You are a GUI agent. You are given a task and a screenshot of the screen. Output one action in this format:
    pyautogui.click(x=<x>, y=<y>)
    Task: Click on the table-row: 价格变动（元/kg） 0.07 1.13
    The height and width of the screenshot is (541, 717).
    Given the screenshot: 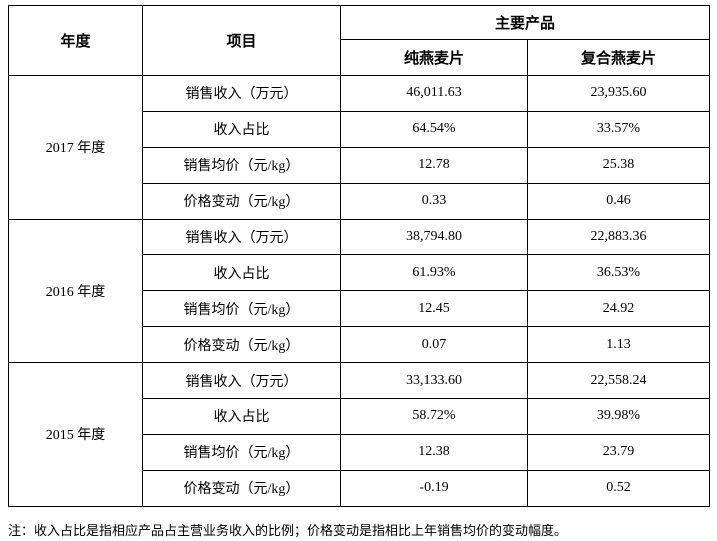 What is the action you would take?
    pyautogui.click(x=360, y=345)
    